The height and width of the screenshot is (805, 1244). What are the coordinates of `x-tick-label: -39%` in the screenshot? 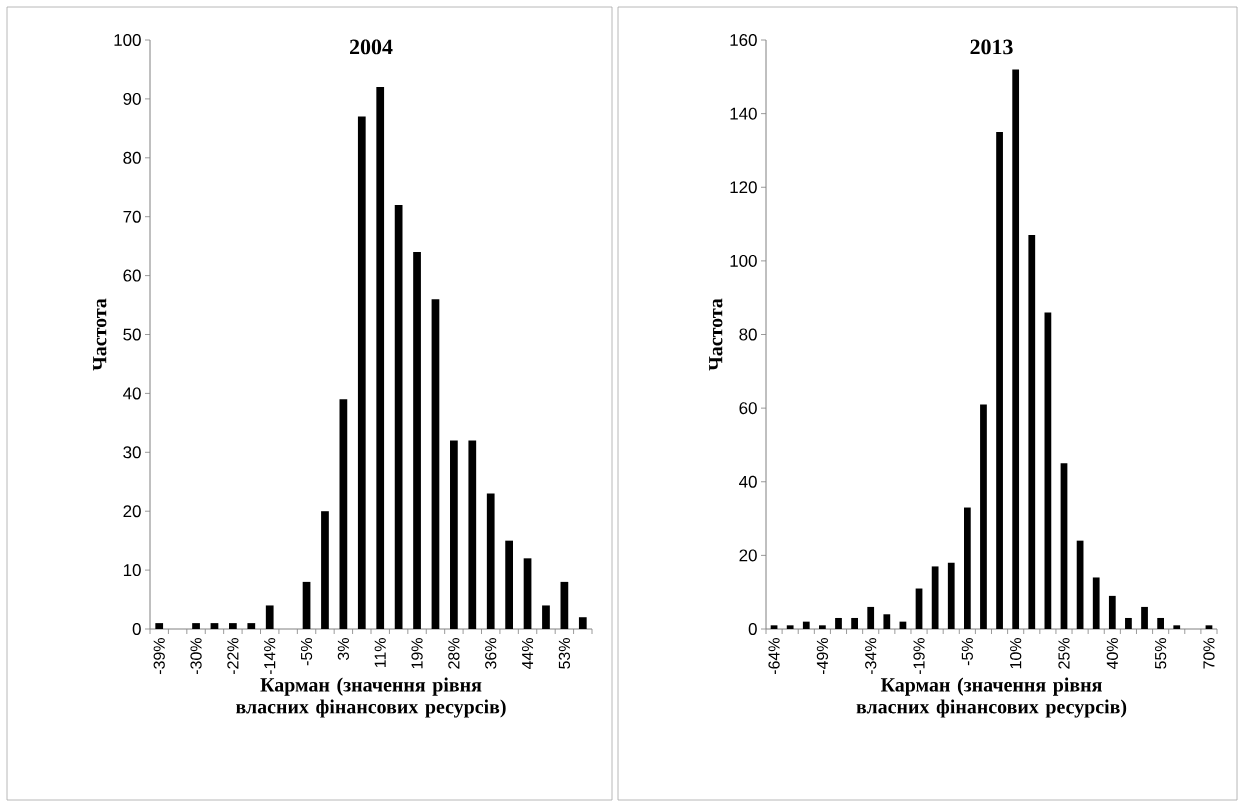 It's located at (159, 656).